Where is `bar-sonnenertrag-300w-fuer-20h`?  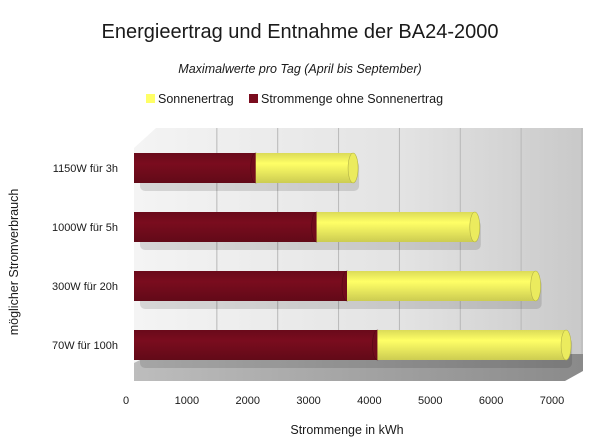 bar-sonnenertrag-300w-fuer-20h is located at coordinates (441, 286).